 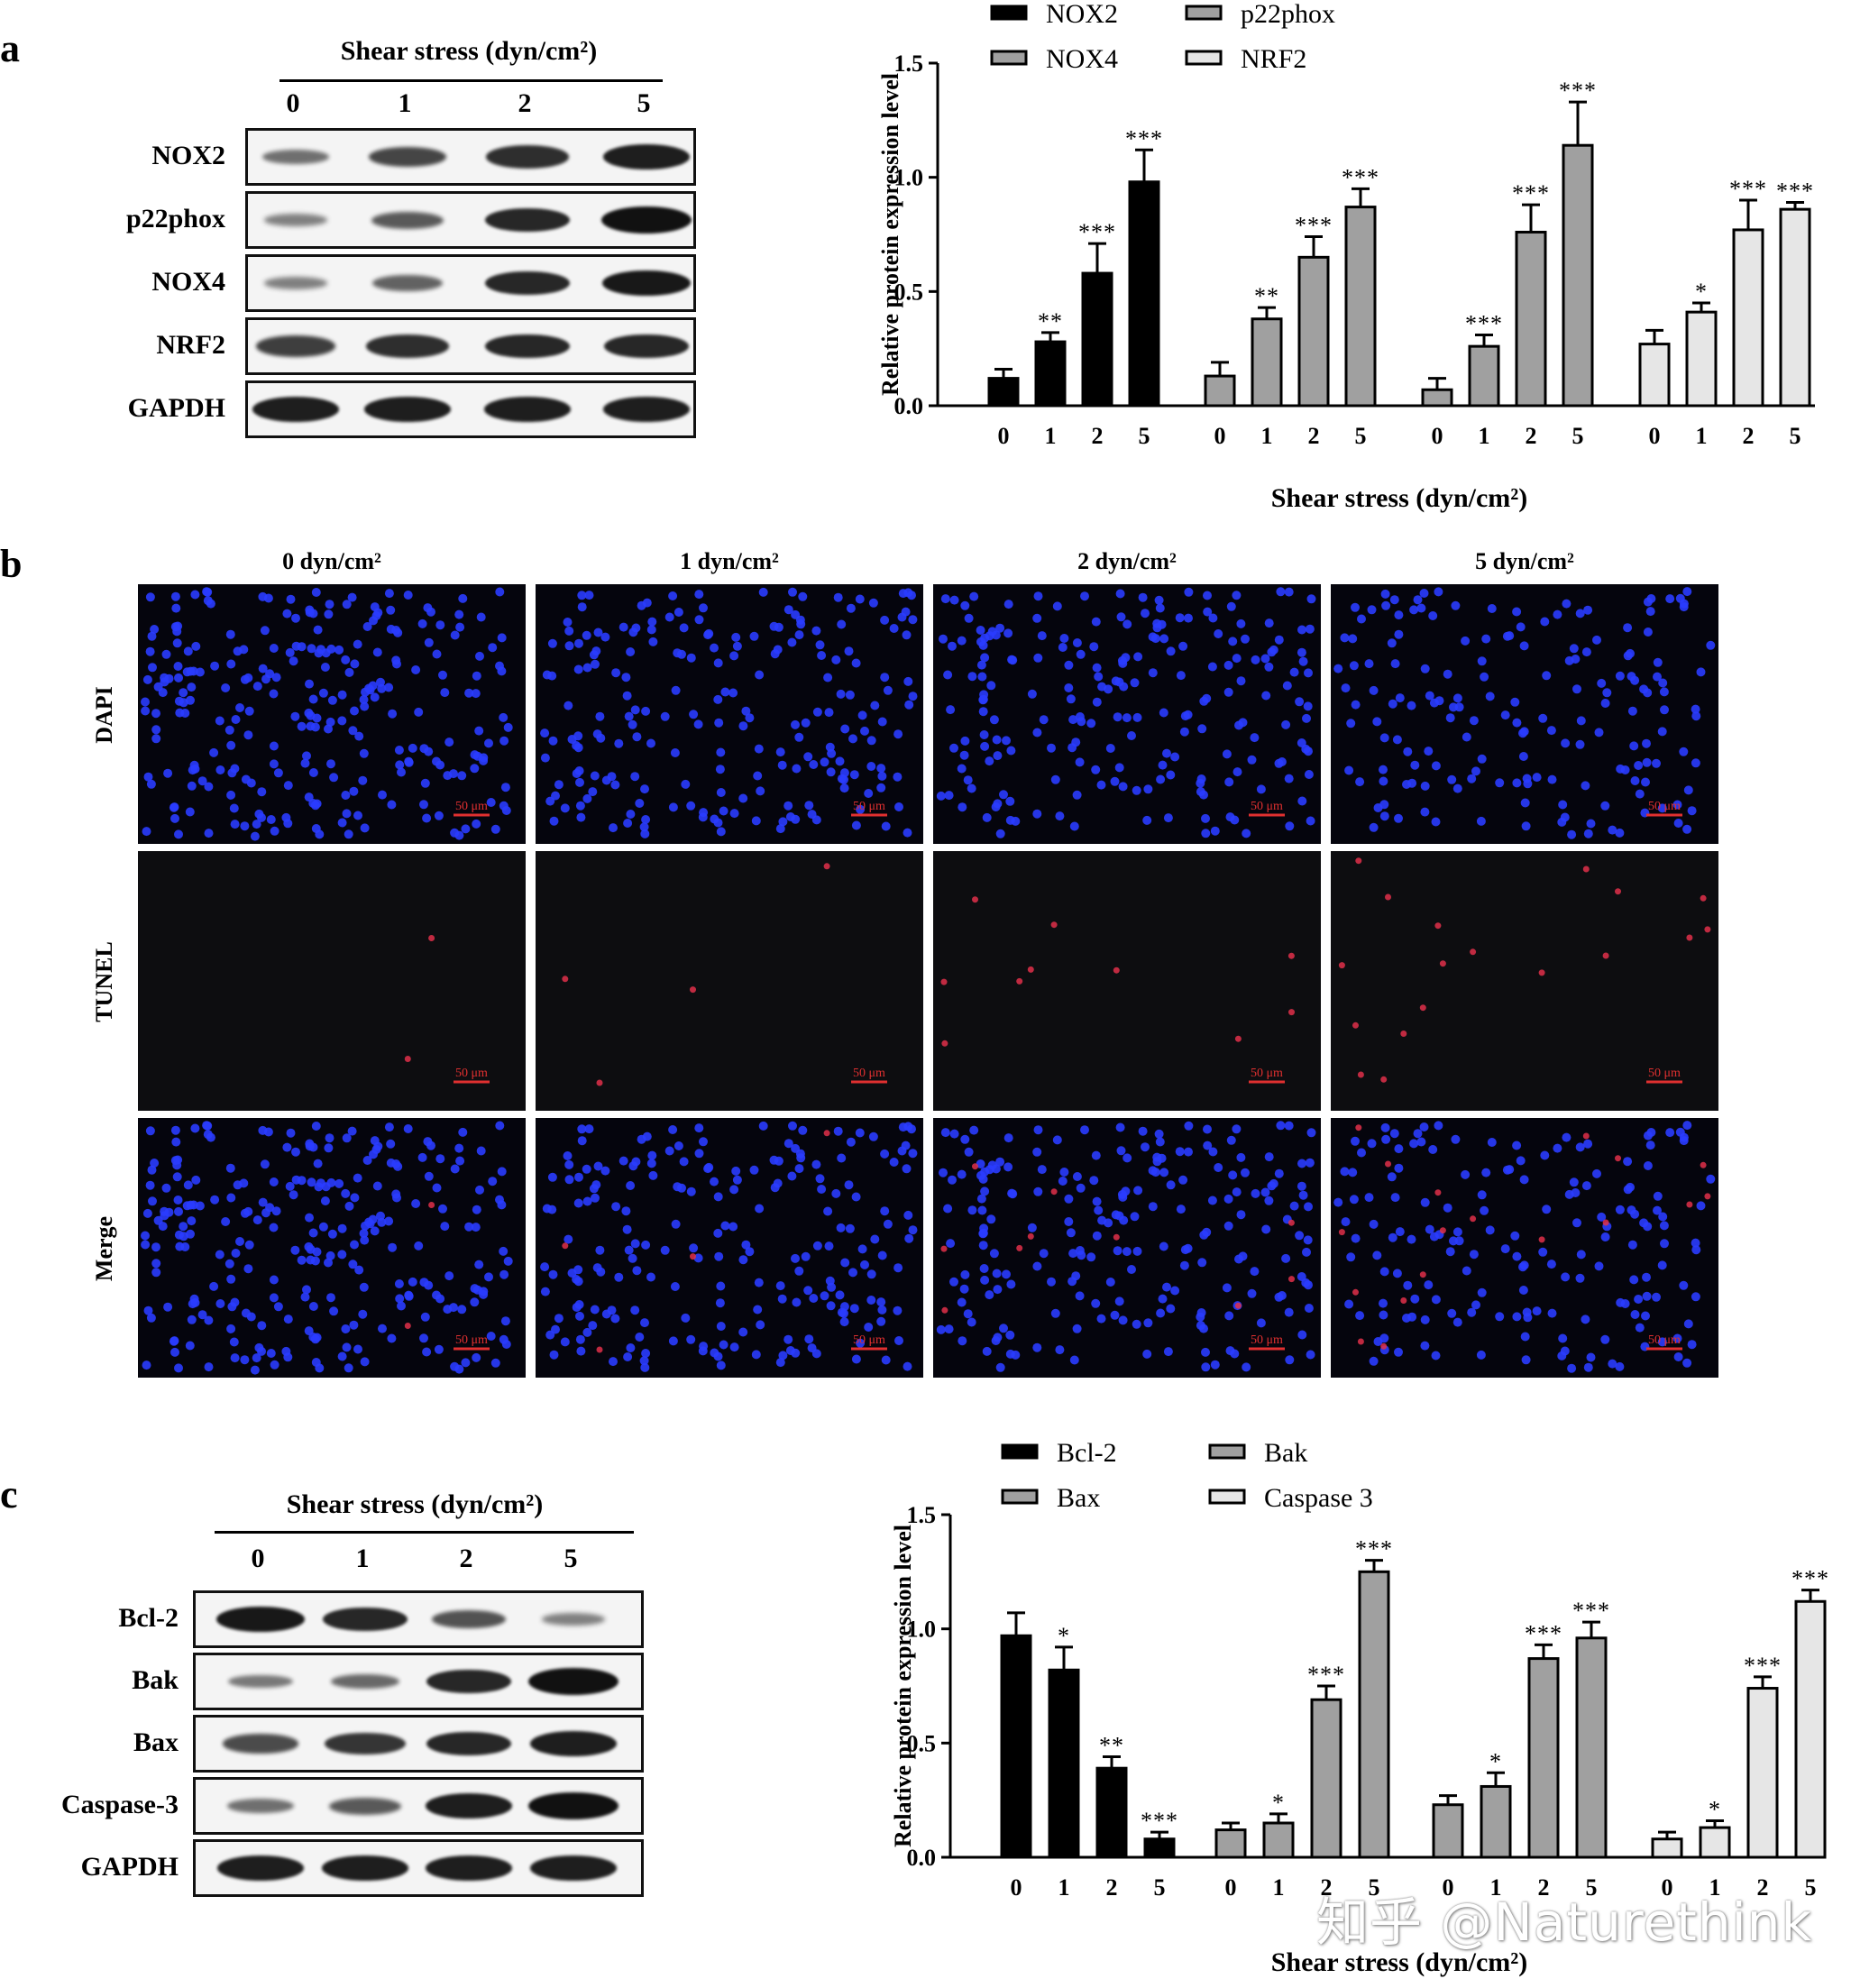 I want to click on scale-bar-label: 50 μm, so click(x=1267, y=1340).